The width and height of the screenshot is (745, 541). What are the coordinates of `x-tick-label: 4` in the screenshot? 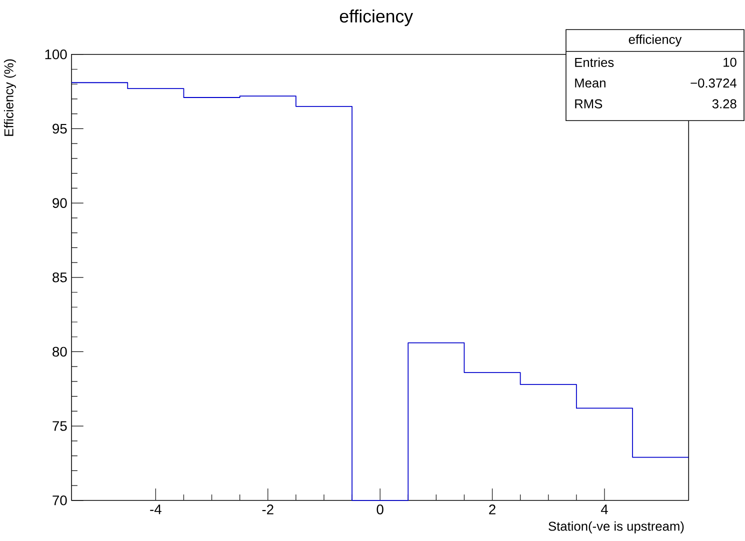 It's located at (604, 509).